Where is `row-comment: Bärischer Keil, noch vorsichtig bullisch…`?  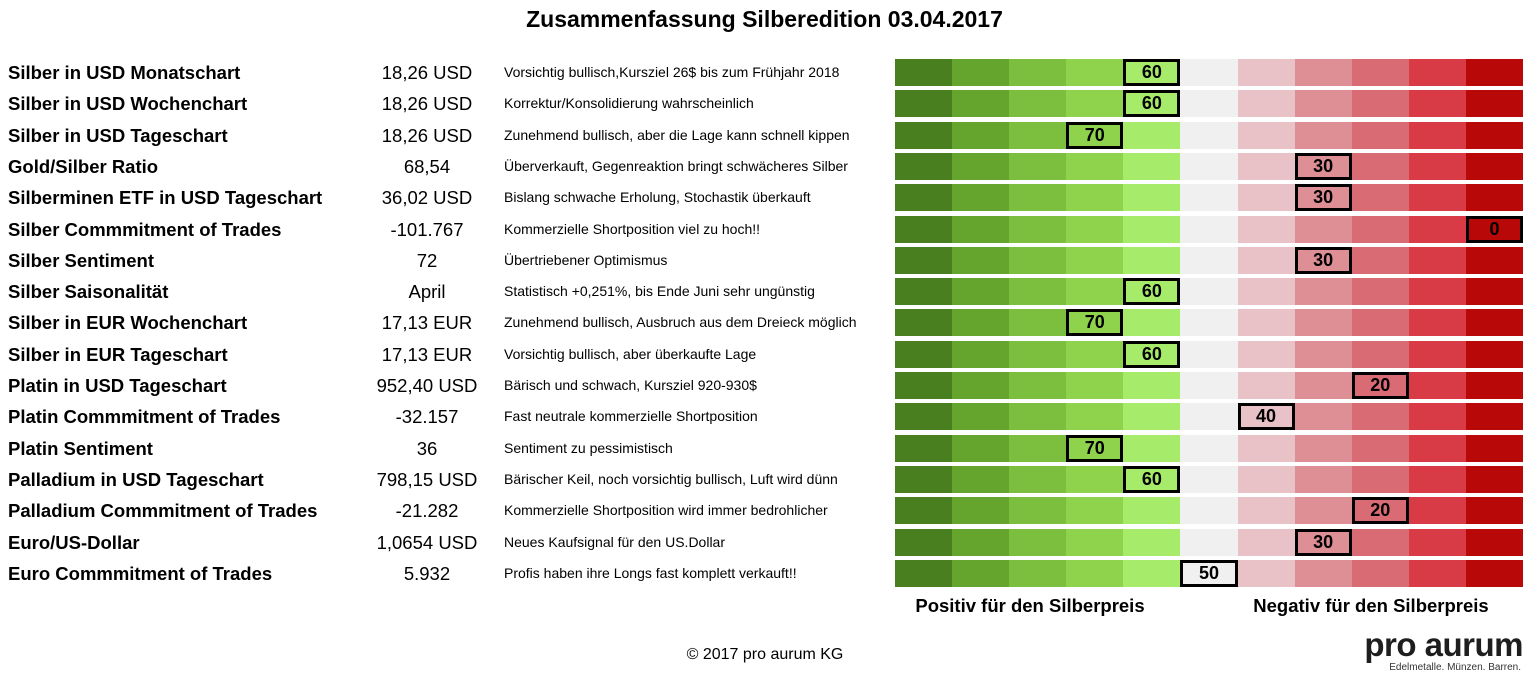
row-comment: Bärischer Keil, noch vorsichtig bullisch… is located at coordinates (671, 478).